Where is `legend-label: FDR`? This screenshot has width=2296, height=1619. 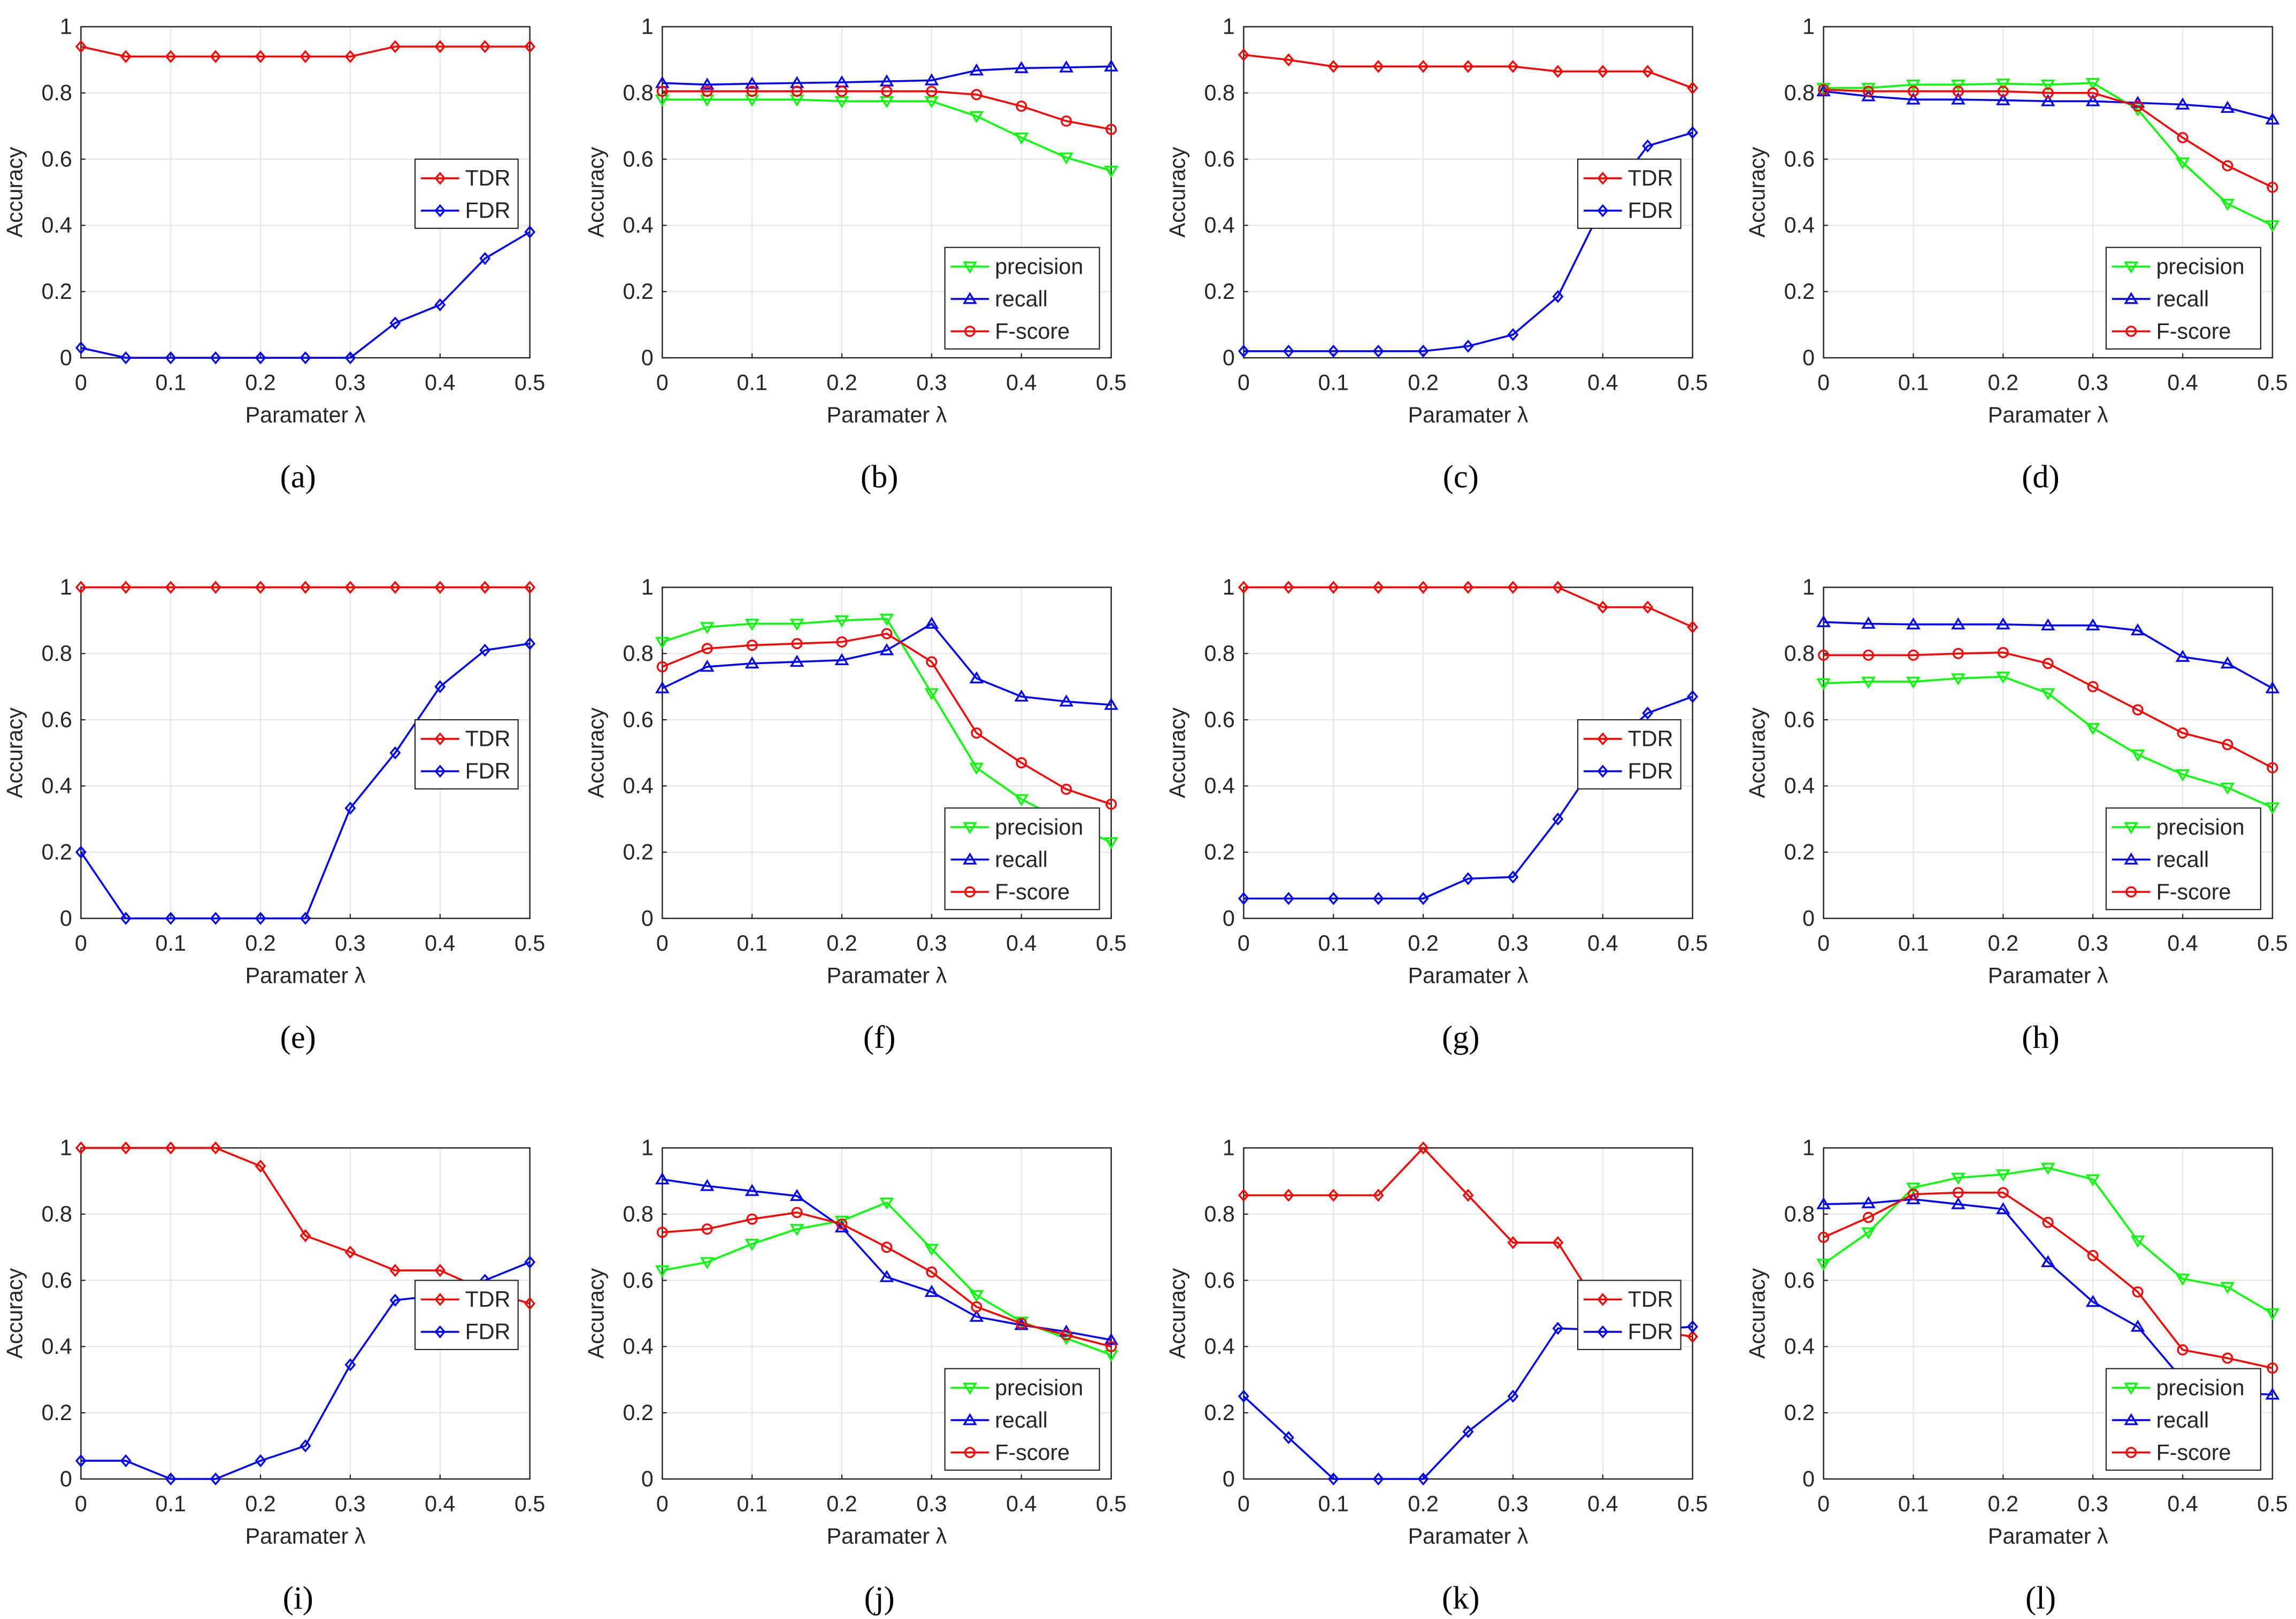 legend-label: FDR is located at coordinates (488, 771).